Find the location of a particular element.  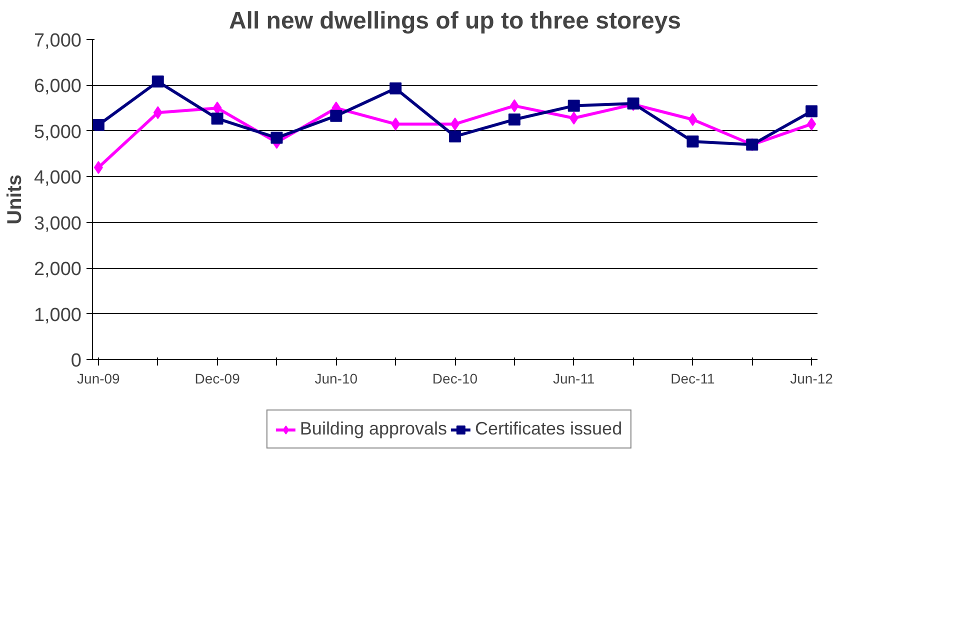

x-tick-label: Jun-10 is located at coordinates (336, 378).